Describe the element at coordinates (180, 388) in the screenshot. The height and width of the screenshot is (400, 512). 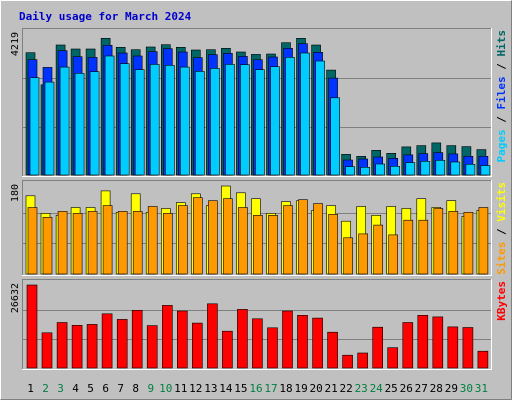
I see `day-label-11: 11` at that location.